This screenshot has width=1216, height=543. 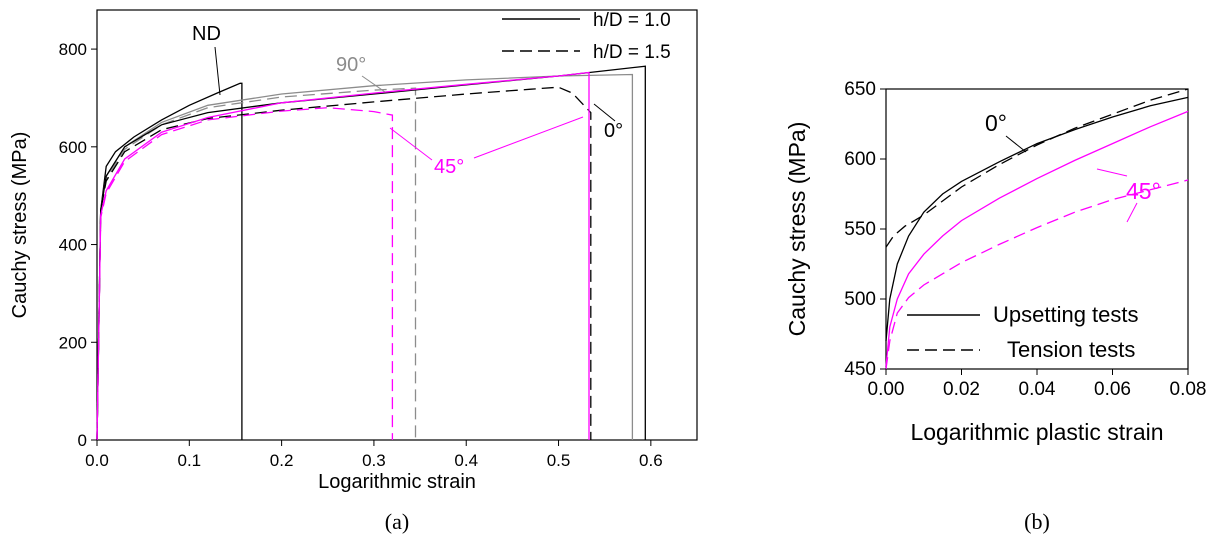 What do you see at coordinates (411, 144) in the screenshot?
I see `annotation-45deg-leader-left` at bounding box center [411, 144].